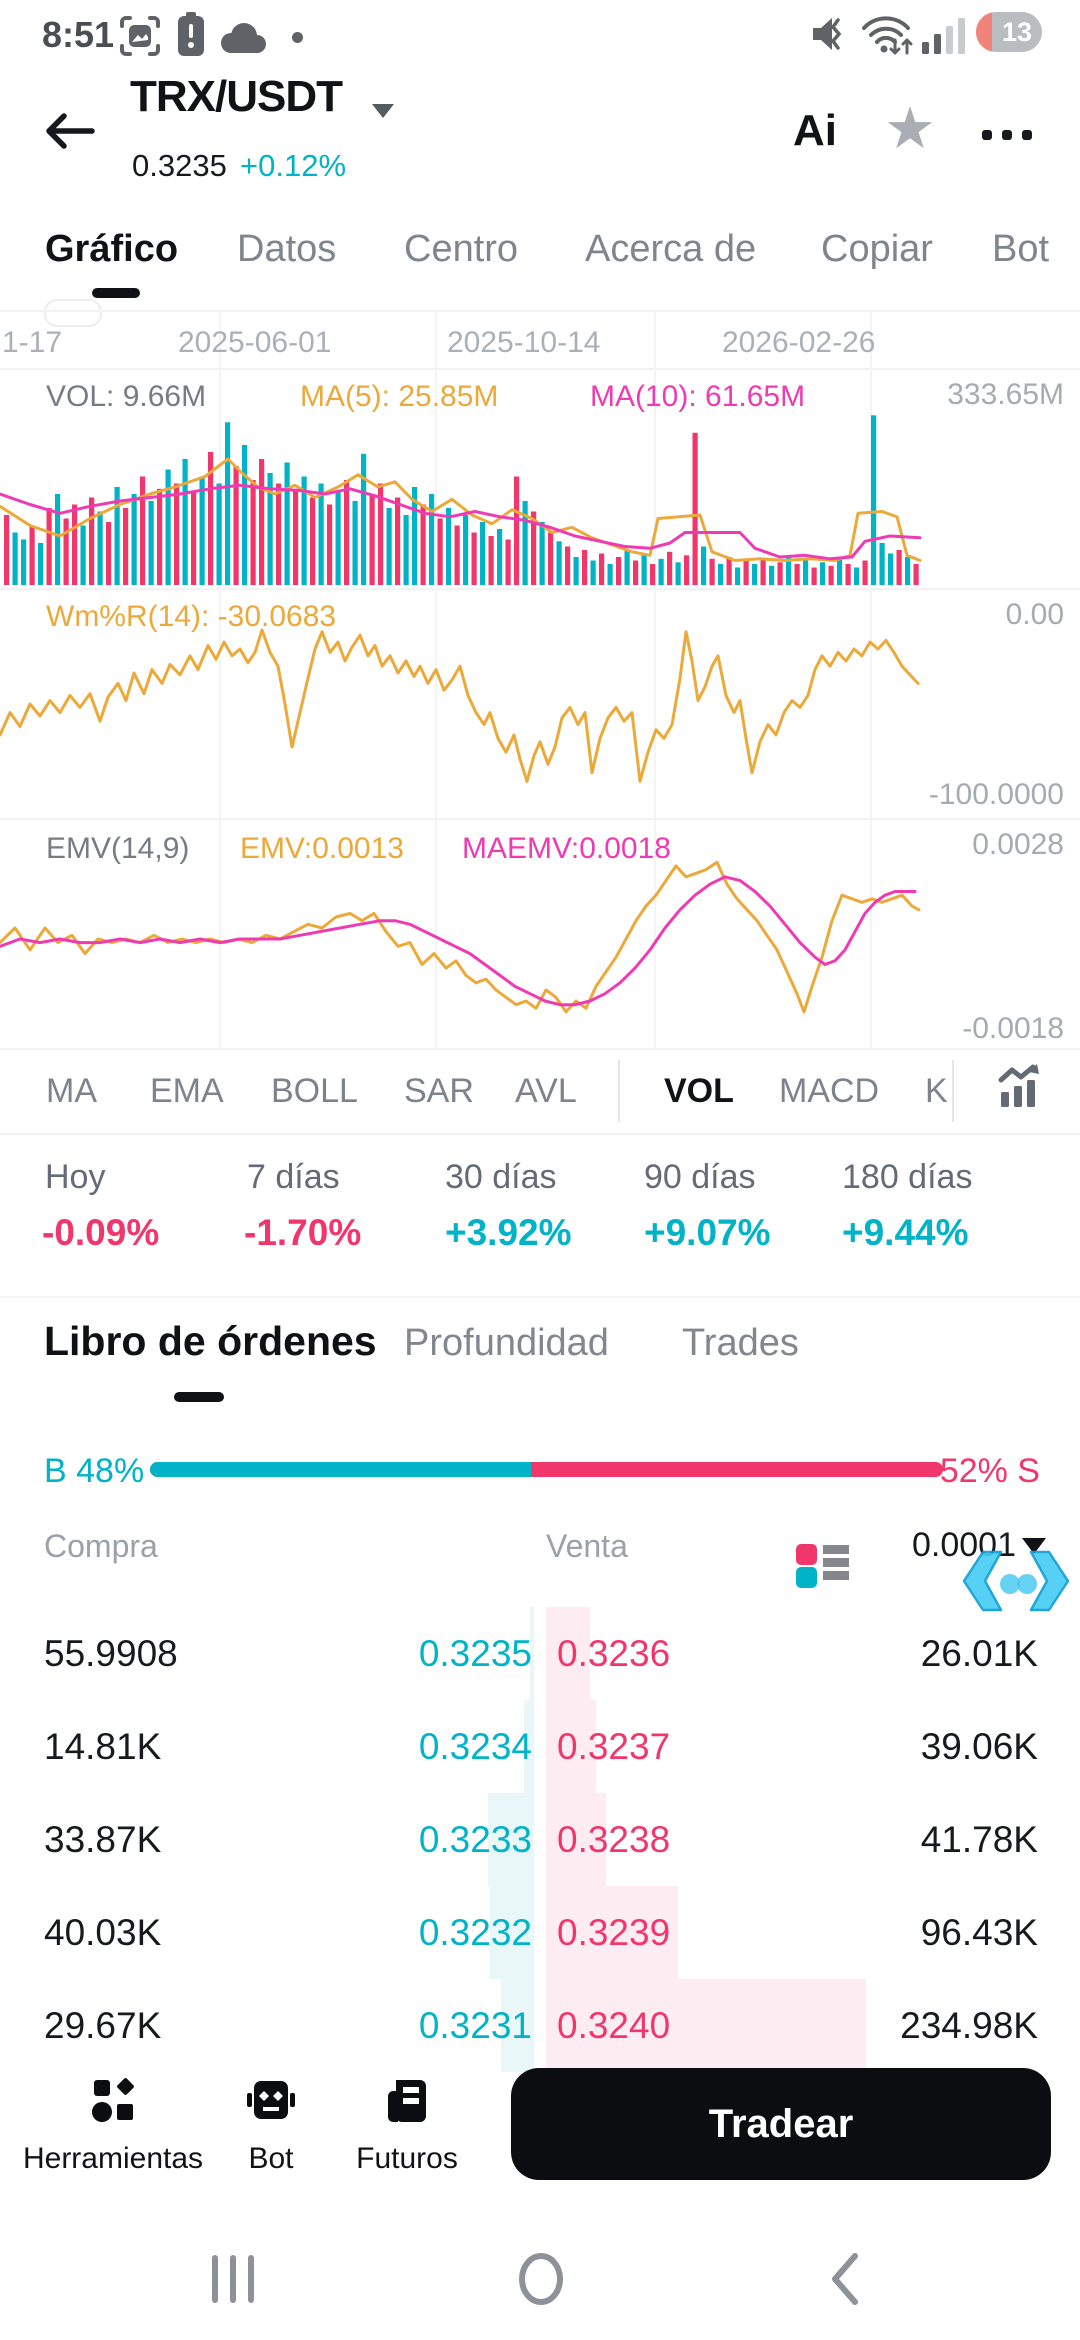 The width and height of the screenshot is (1080, 2340). I want to click on indicator-sar: SAR, so click(439, 1091).